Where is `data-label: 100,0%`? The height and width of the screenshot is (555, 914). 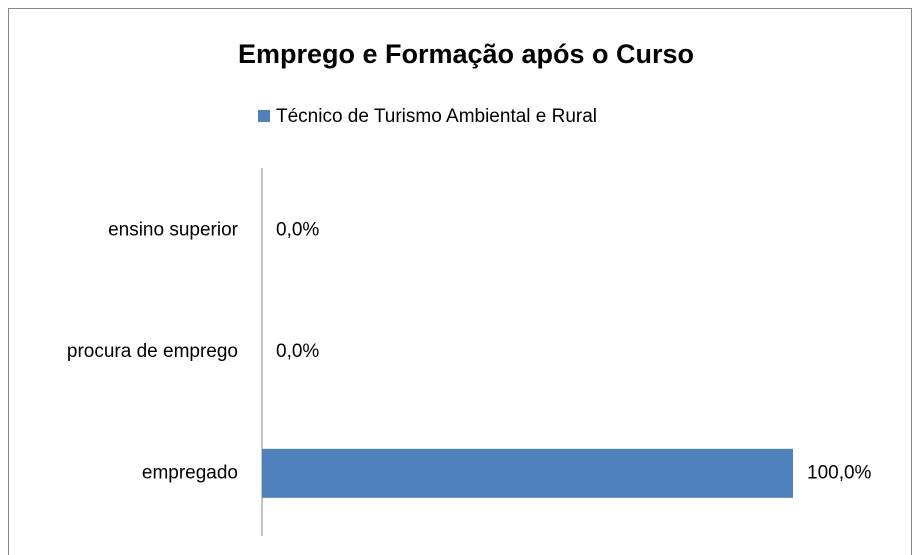
data-label: 100,0% is located at coordinates (839, 472).